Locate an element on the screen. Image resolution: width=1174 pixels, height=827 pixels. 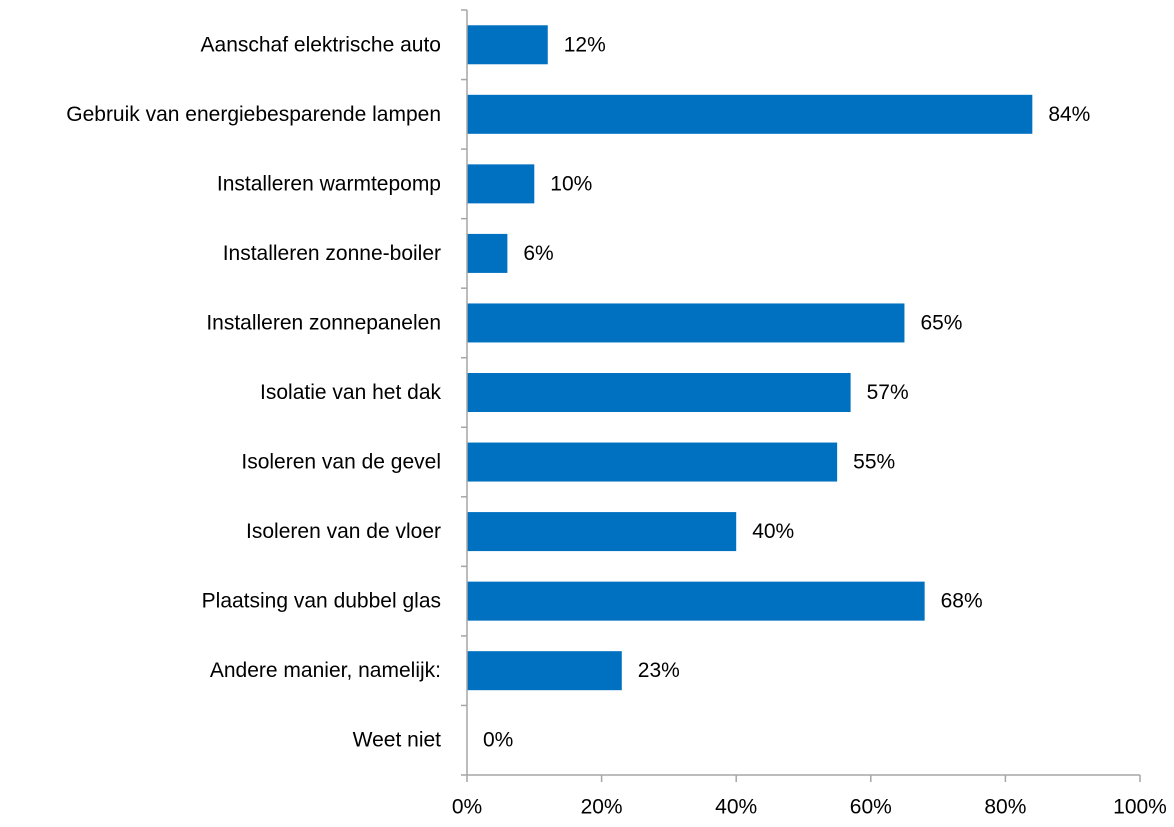
category-label: Andere manier, namelijk: is located at coordinates (325, 670).